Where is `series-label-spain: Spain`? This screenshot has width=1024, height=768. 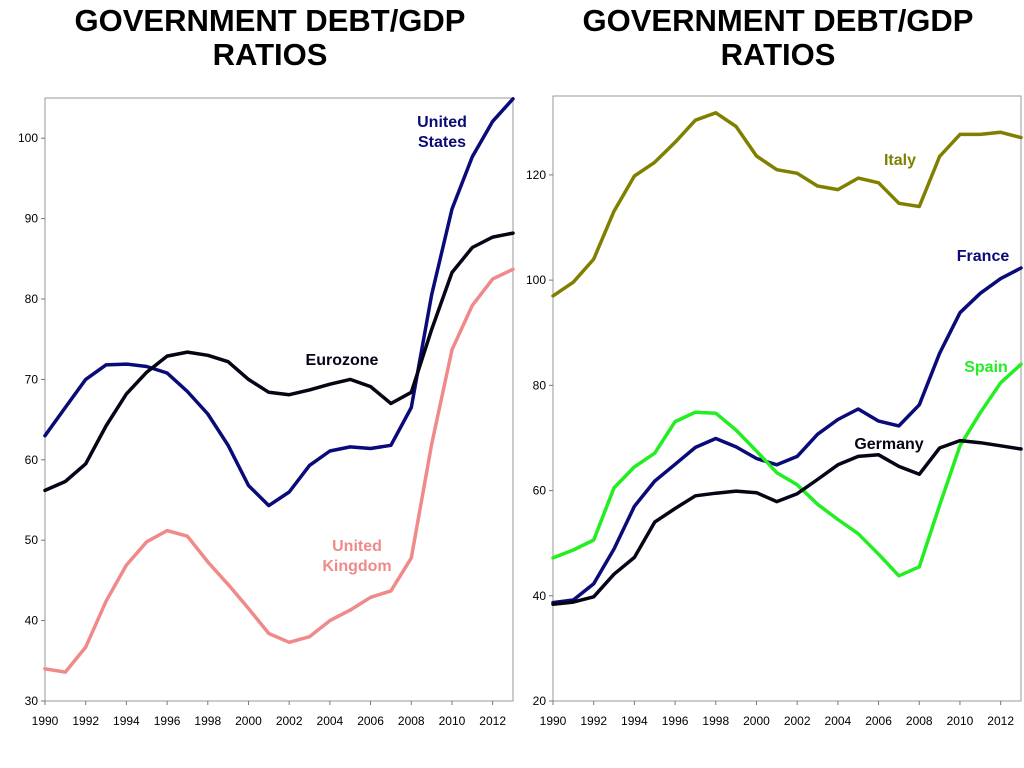 series-label-spain: Spain is located at coordinates (986, 367).